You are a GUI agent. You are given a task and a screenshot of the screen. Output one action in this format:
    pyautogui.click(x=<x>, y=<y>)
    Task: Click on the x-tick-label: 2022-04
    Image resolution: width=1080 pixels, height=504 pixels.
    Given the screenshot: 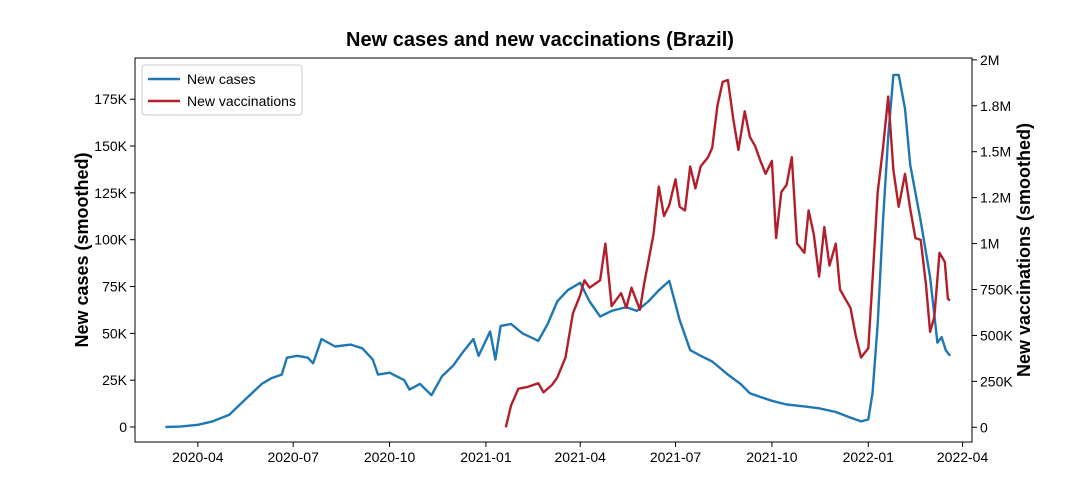 What is the action you would take?
    pyautogui.click(x=963, y=457)
    